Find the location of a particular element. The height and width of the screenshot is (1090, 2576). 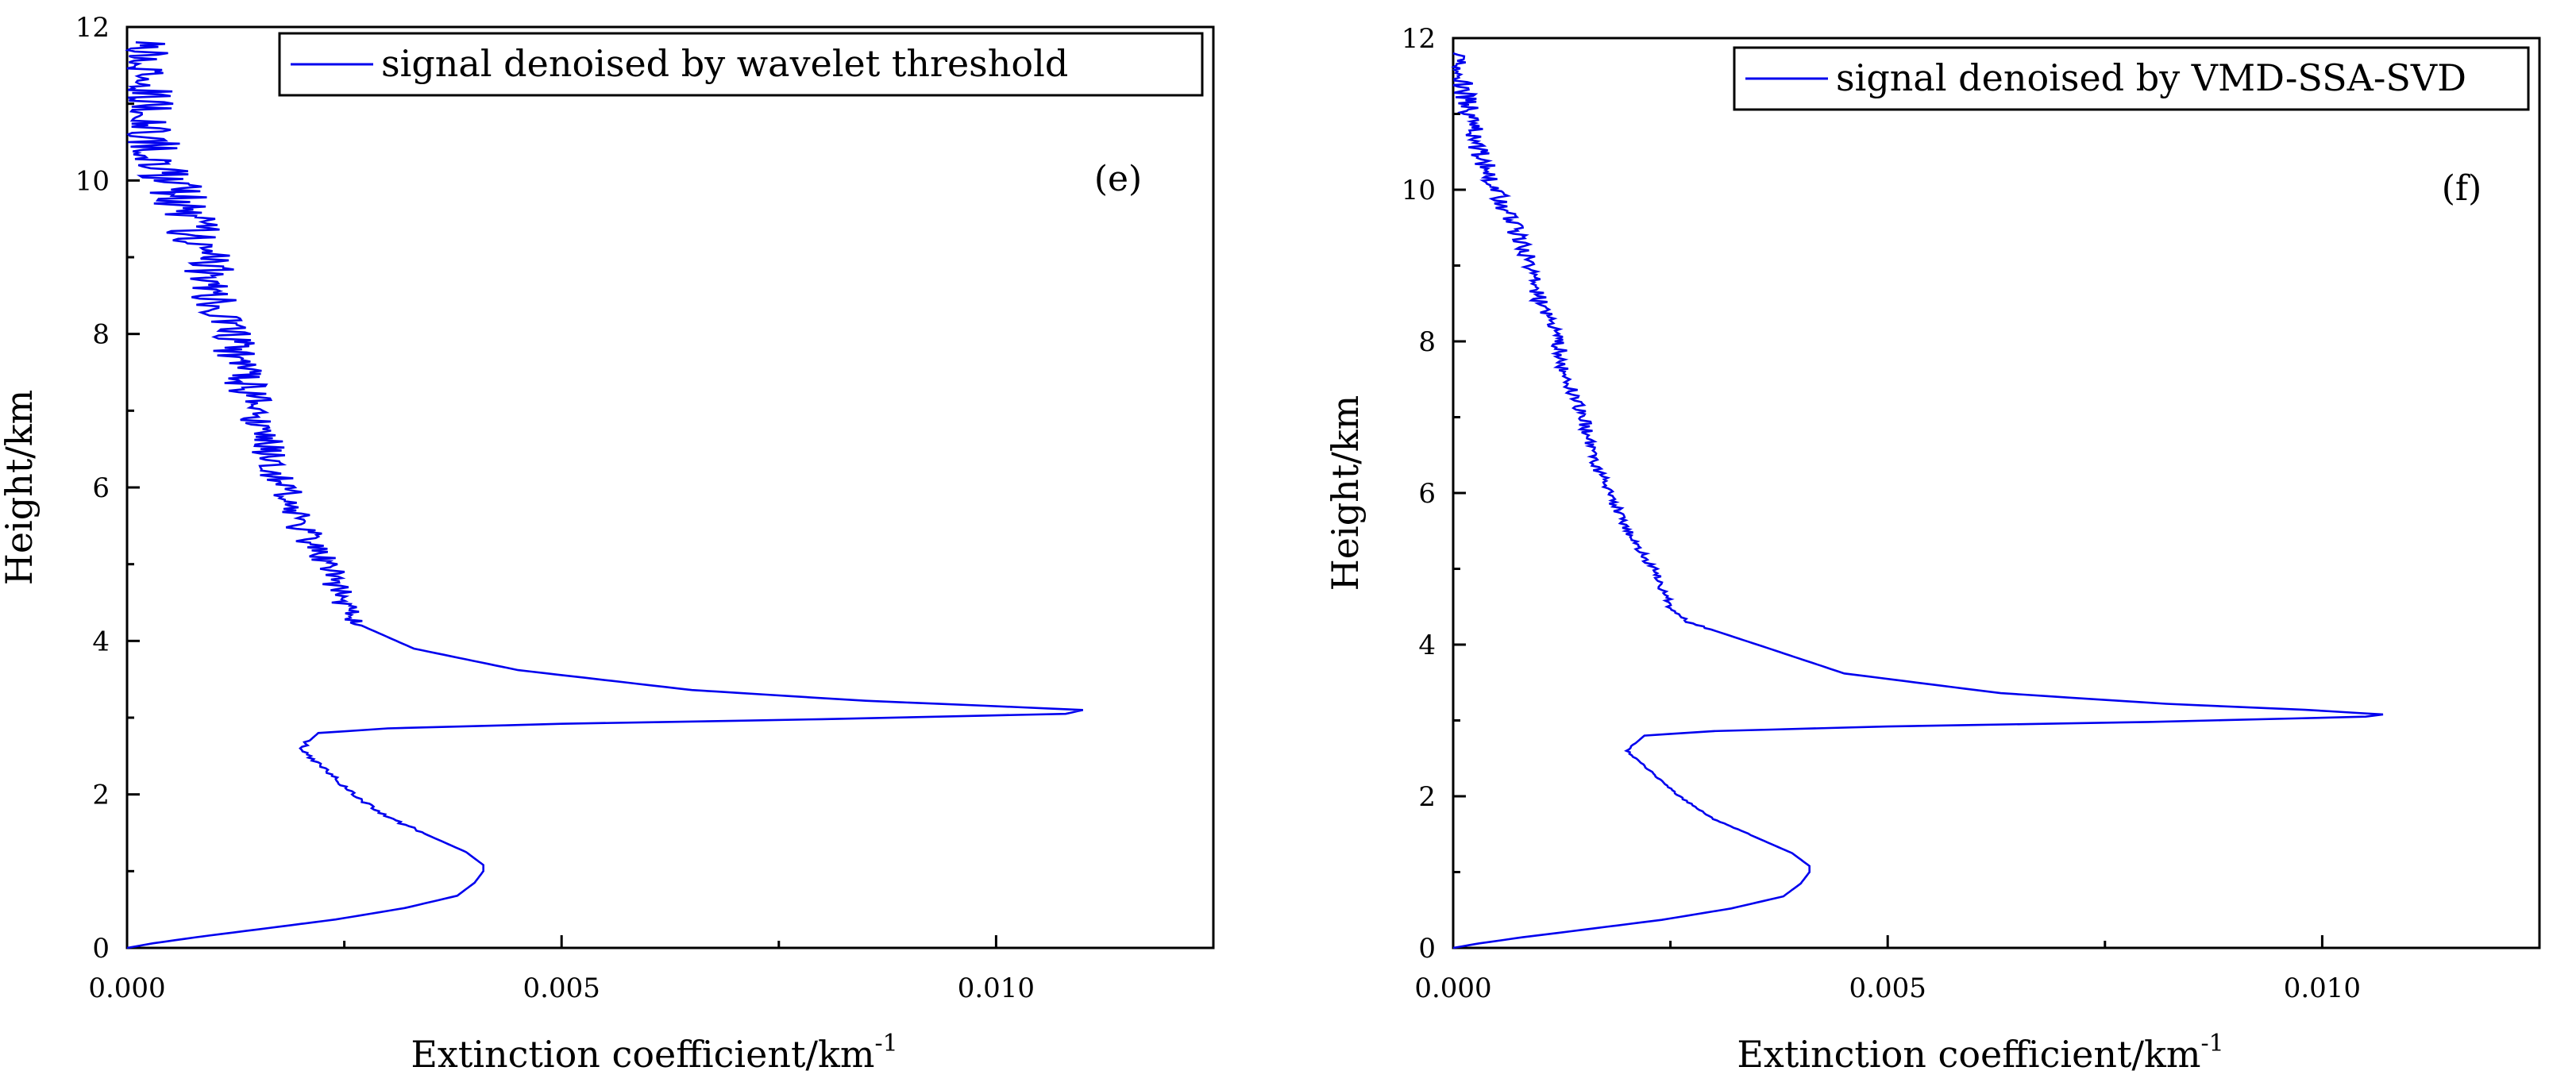

panel-label: (e) is located at coordinates (1118, 179).